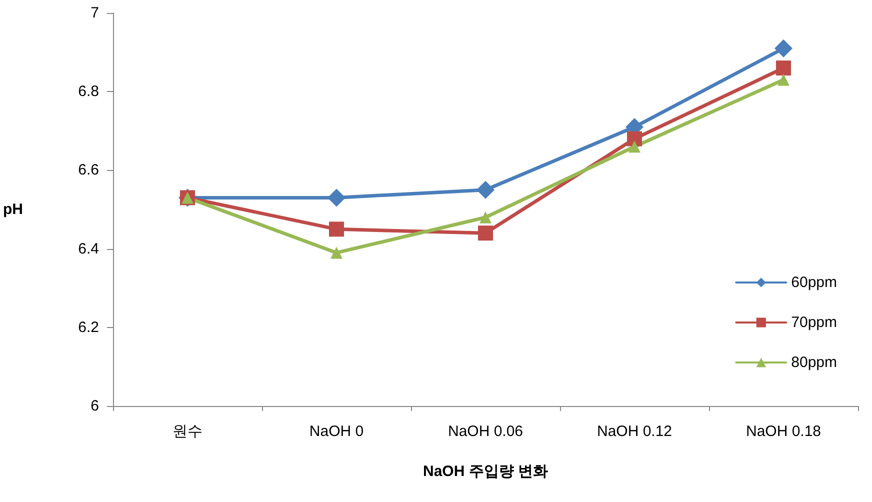 This screenshot has height=502, width=872. What do you see at coordinates (814, 282) in the screenshot?
I see `legend-label: 60ppm` at bounding box center [814, 282].